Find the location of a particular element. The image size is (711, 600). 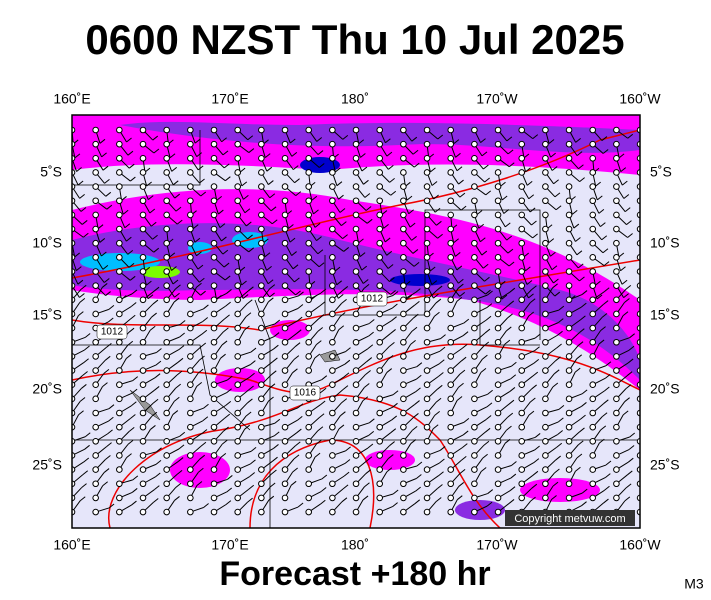

lat-label-left: 15˚S is located at coordinates (47, 315).